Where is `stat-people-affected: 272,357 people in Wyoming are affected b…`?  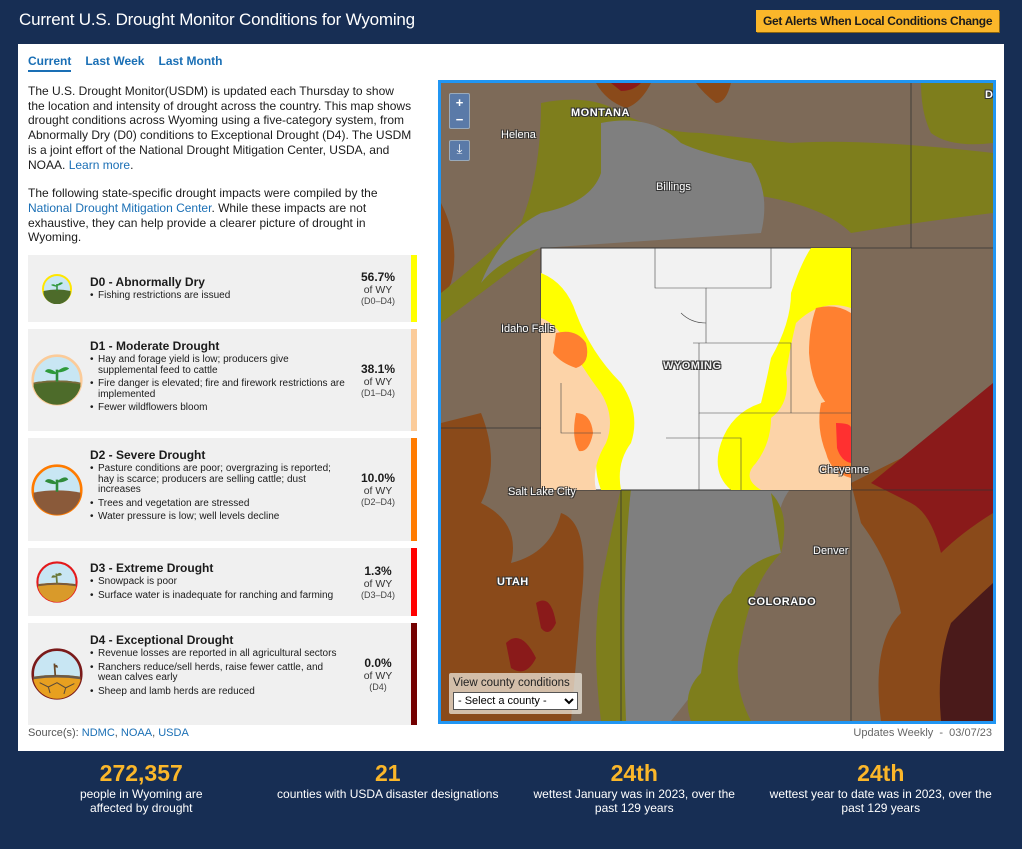 stat-people-affected: 272,357 people in Wyoming are affected b… is located at coordinates (141, 787).